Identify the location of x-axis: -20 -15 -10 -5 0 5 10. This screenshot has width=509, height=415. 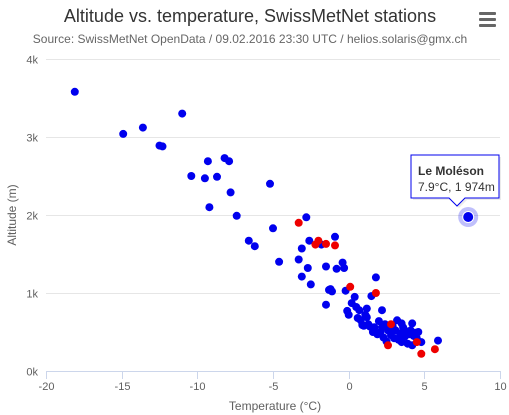
(273, 382).